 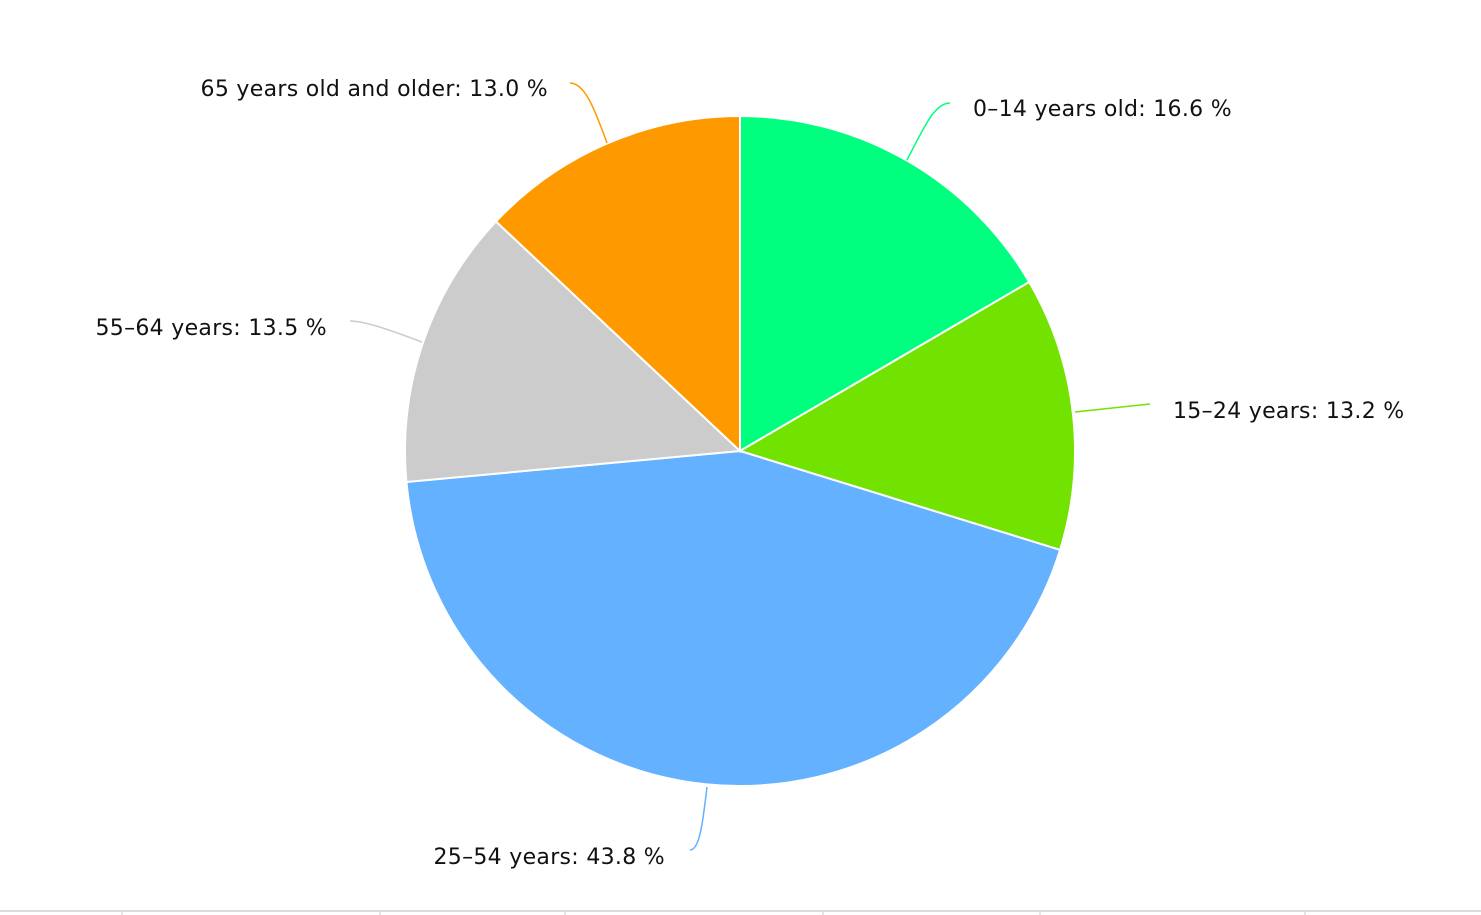 I want to click on pie-slice-55-64-years, so click(x=573, y=352).